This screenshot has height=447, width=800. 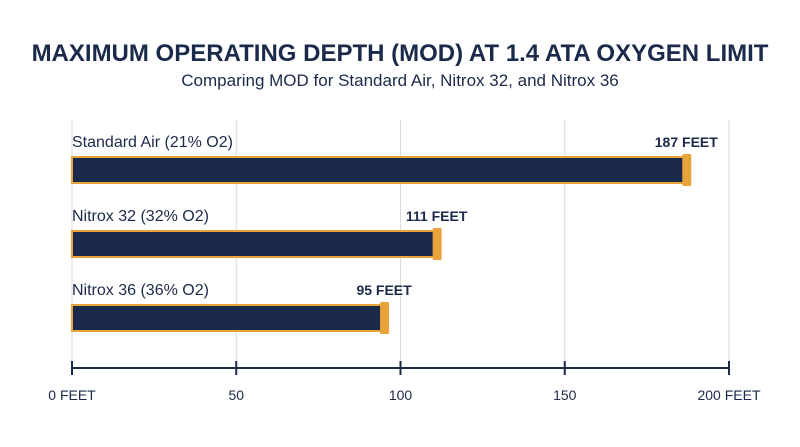 What do you see at coordinates (686, 142) in the screenshot?
I see `value-label: 187 FEET` at bounding box center [686, 142].